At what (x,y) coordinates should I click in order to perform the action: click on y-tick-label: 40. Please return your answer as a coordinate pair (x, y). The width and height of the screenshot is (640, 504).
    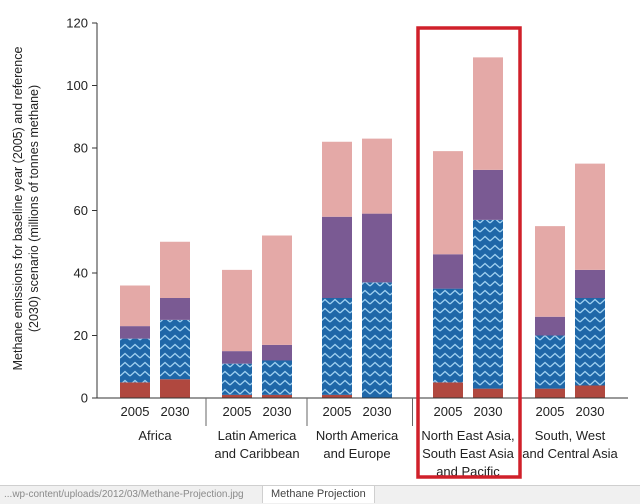
    Looking at the image, I should click on (81, 273).